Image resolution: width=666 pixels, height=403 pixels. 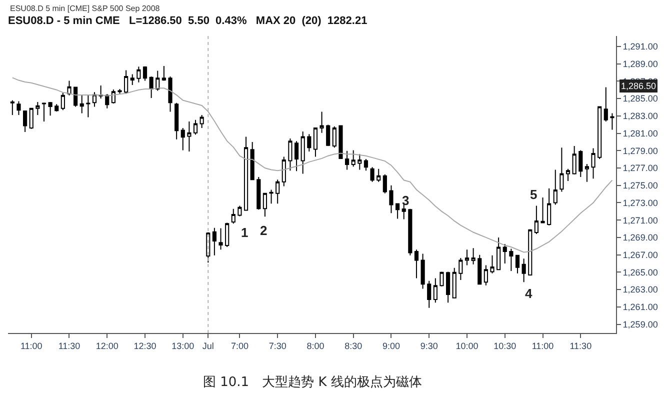 I want to click on annotation: 2, so click(x=264, y=230).